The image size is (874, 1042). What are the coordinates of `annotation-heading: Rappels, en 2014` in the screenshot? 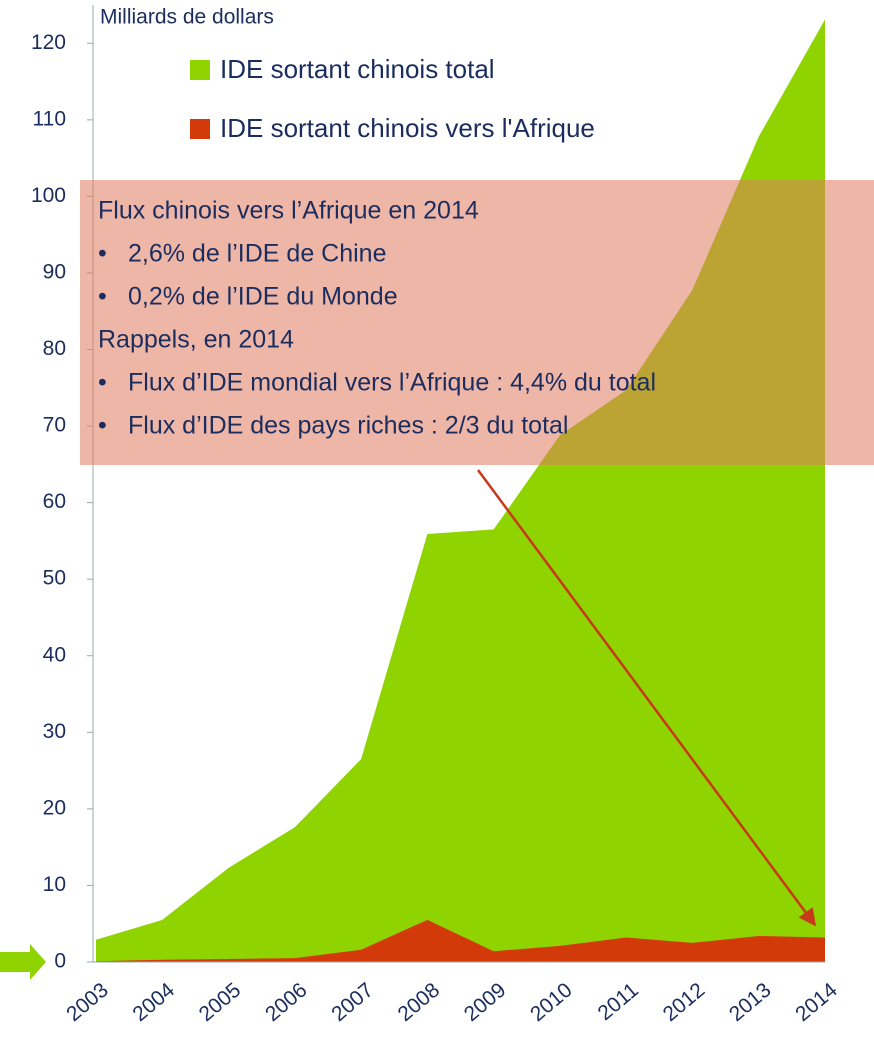 It's located at (196, 340).